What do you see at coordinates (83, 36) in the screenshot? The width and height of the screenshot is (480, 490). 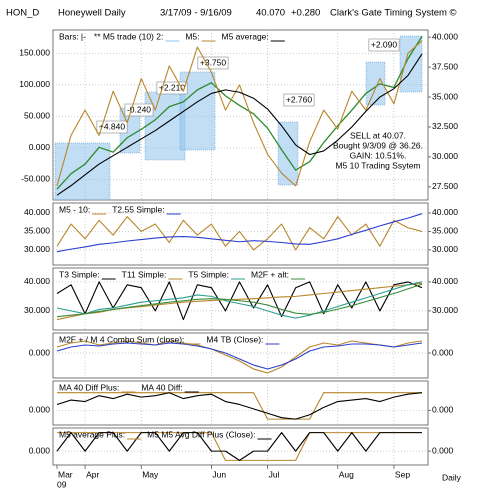 I see `legend-symbol: |-` at bounding box center [83, 36].